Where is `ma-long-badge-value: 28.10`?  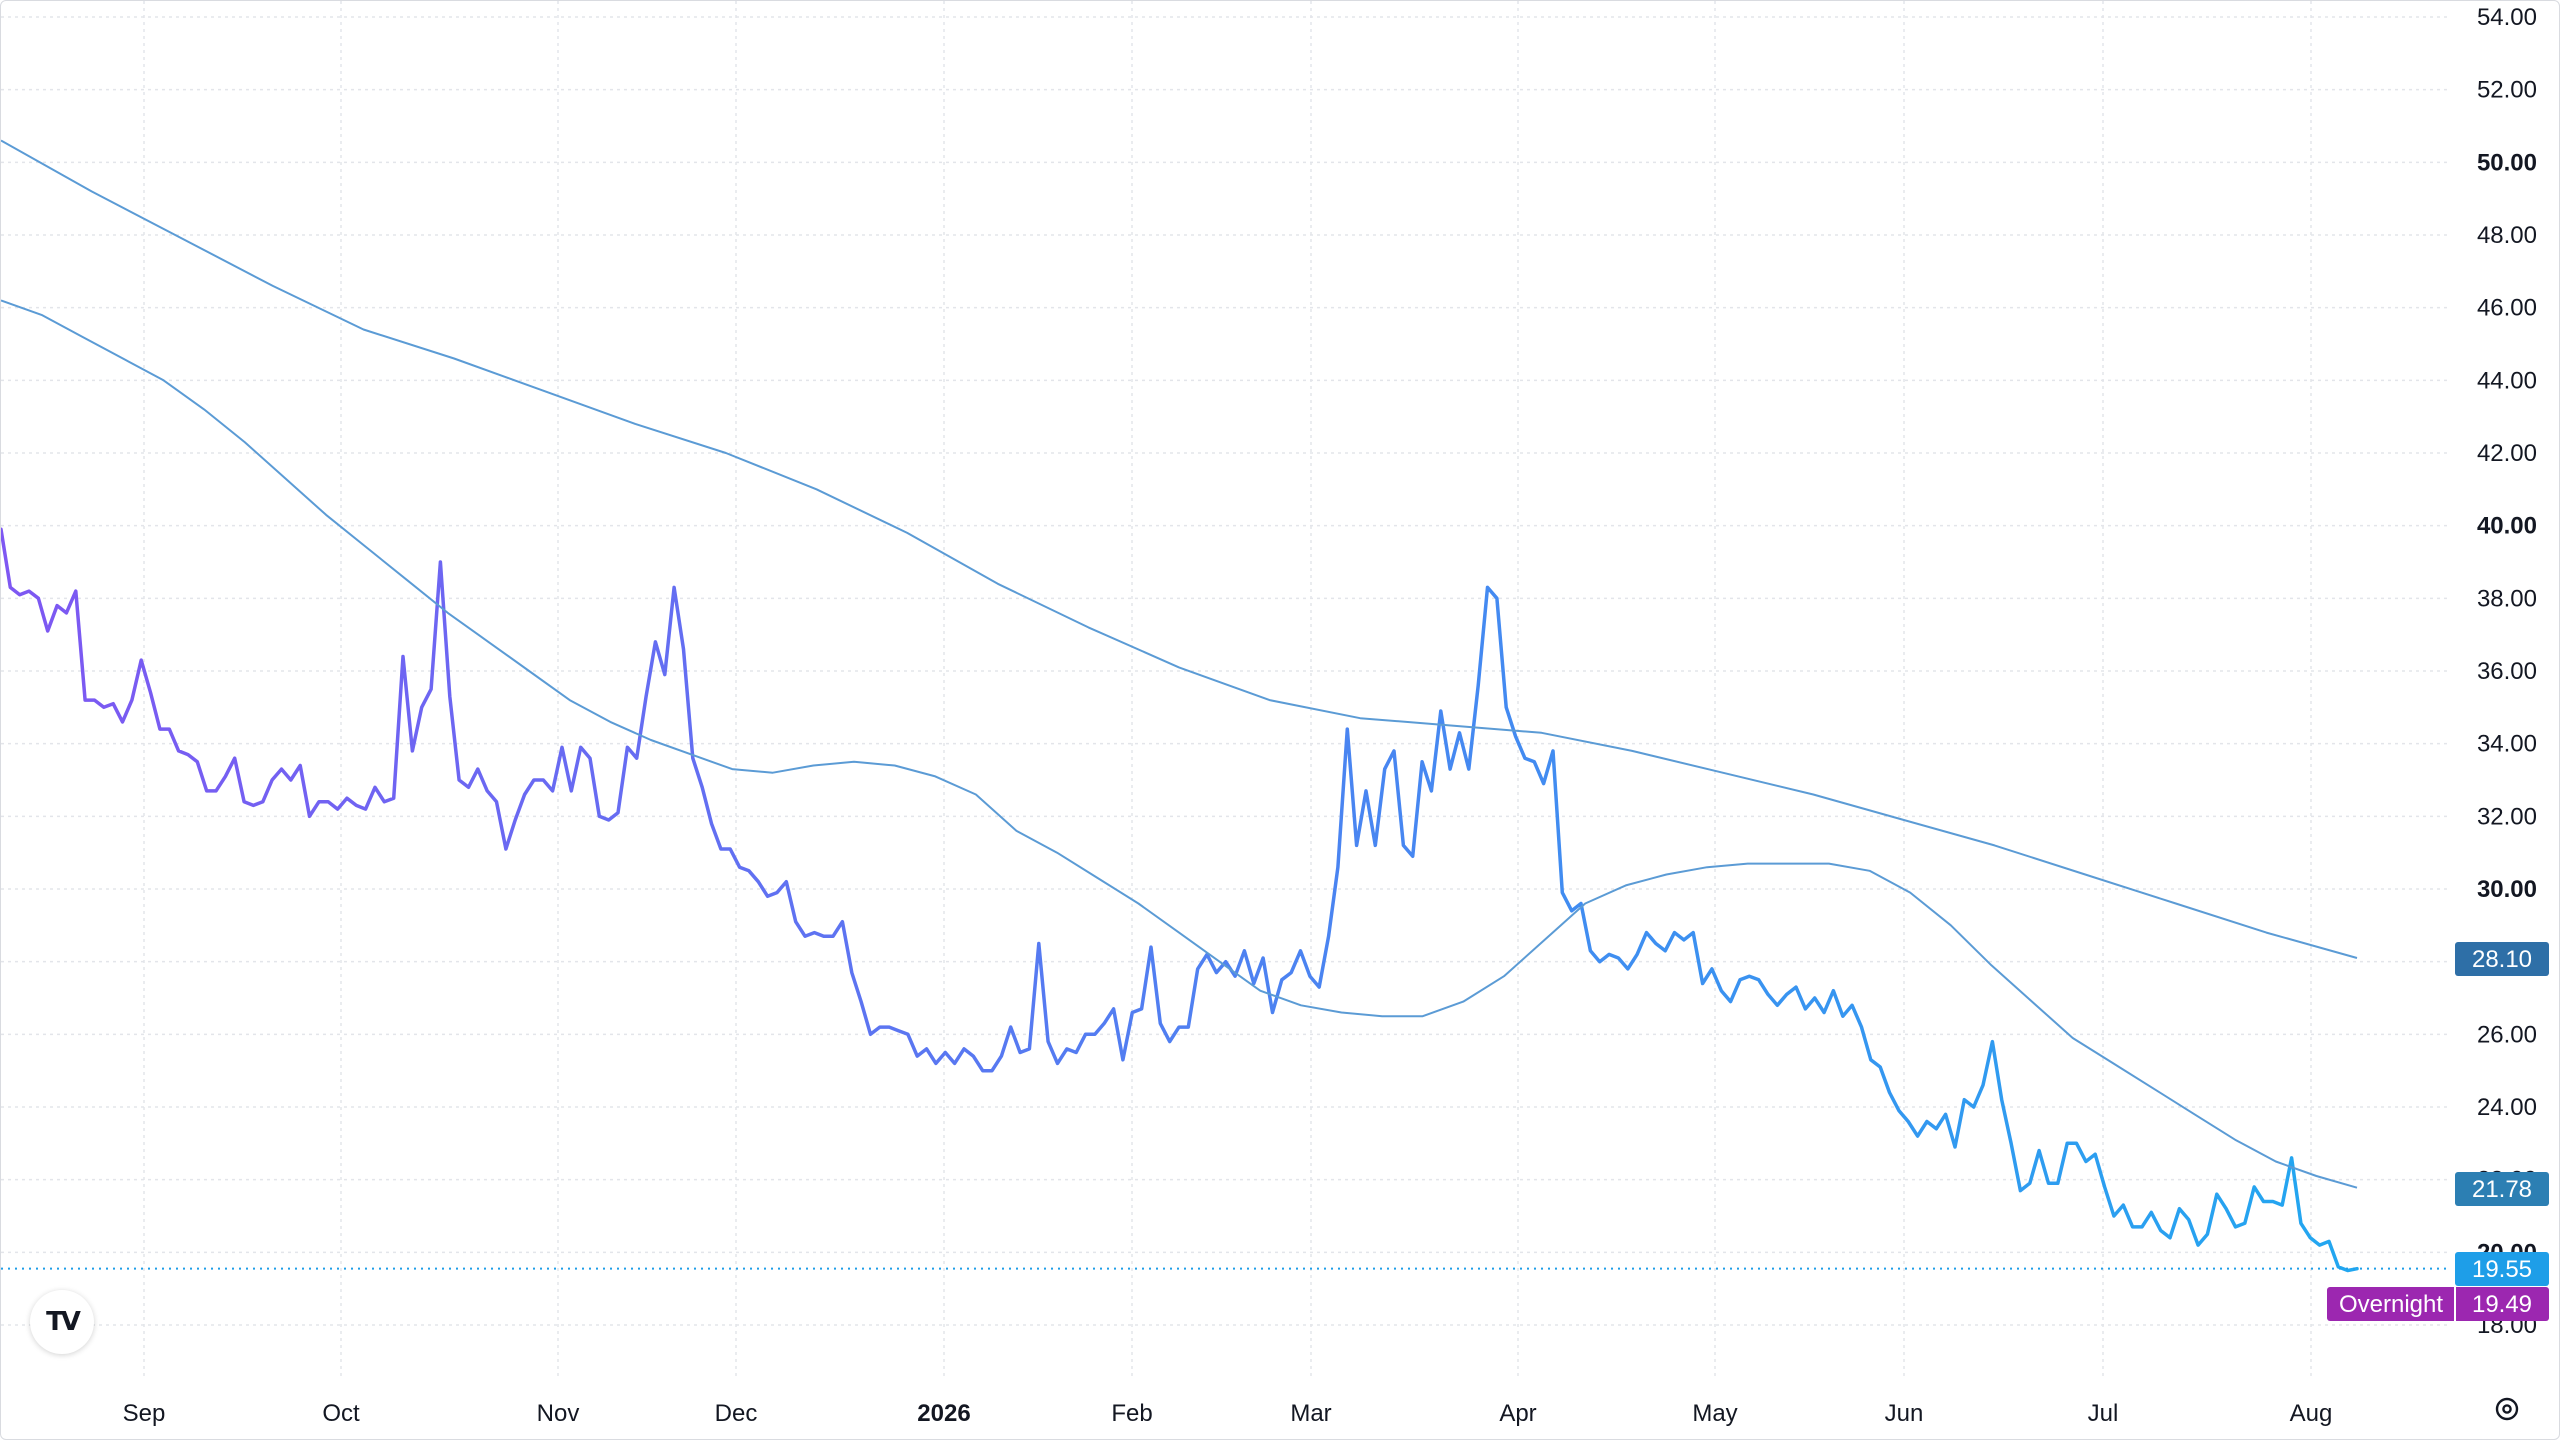 ma-long-badge-value: 28.10 is located at coordinates (2502, 959).